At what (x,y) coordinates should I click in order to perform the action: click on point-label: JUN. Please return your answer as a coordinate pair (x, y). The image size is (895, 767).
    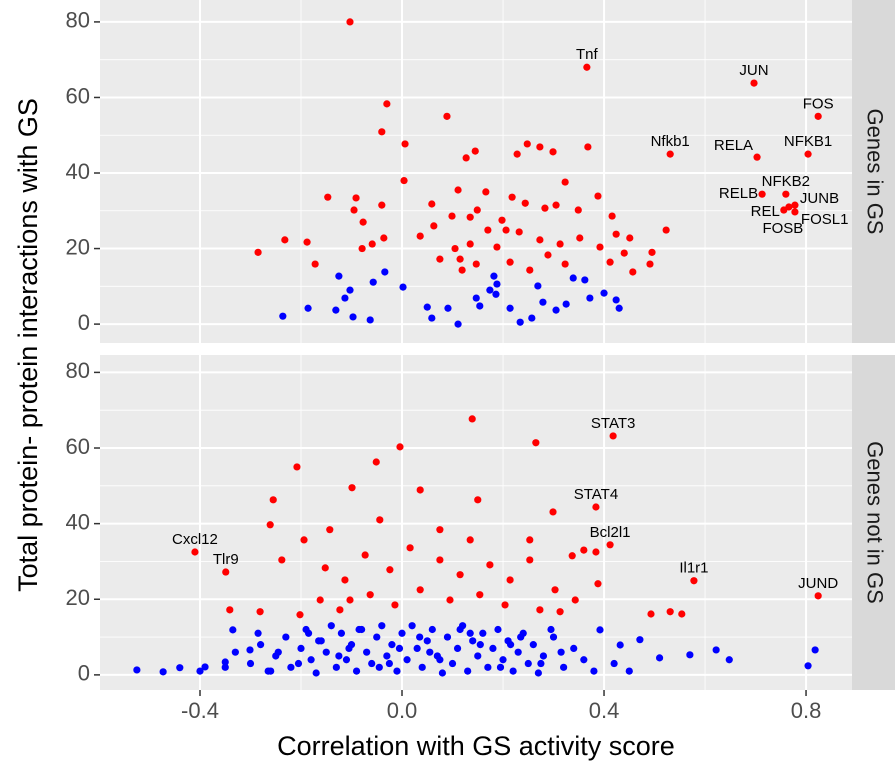
    Looking at the image, I should click on (753, 70).